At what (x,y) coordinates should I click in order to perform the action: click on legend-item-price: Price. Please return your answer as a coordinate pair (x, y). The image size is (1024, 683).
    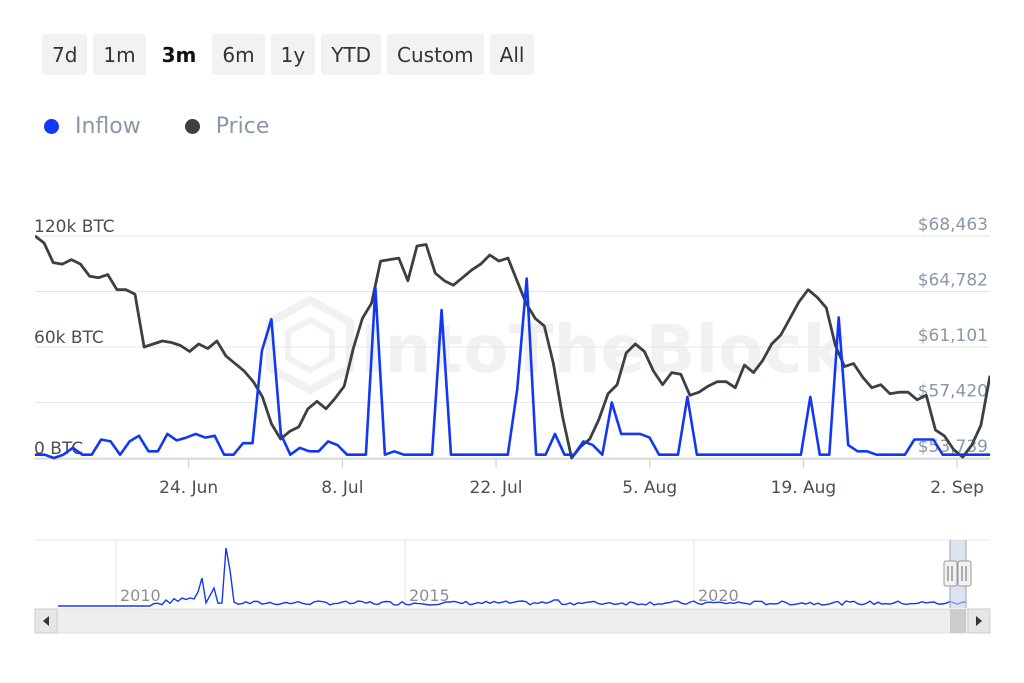
    Looking at the image, I should click on (227, 126).